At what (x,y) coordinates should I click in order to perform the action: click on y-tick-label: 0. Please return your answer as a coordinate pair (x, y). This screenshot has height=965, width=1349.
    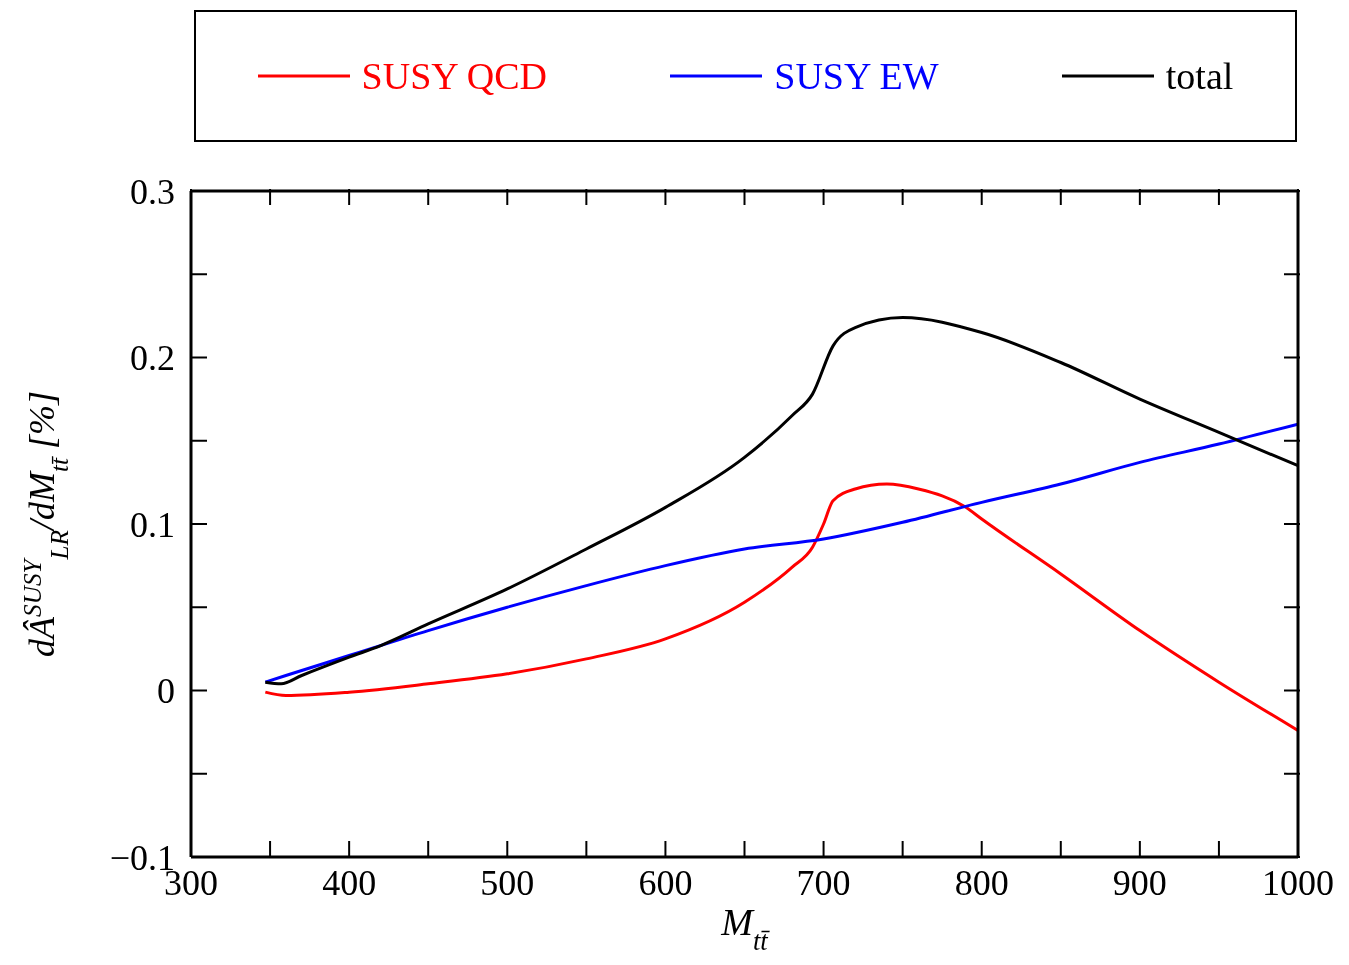
    Looking at the image, I should click on (166, 691).